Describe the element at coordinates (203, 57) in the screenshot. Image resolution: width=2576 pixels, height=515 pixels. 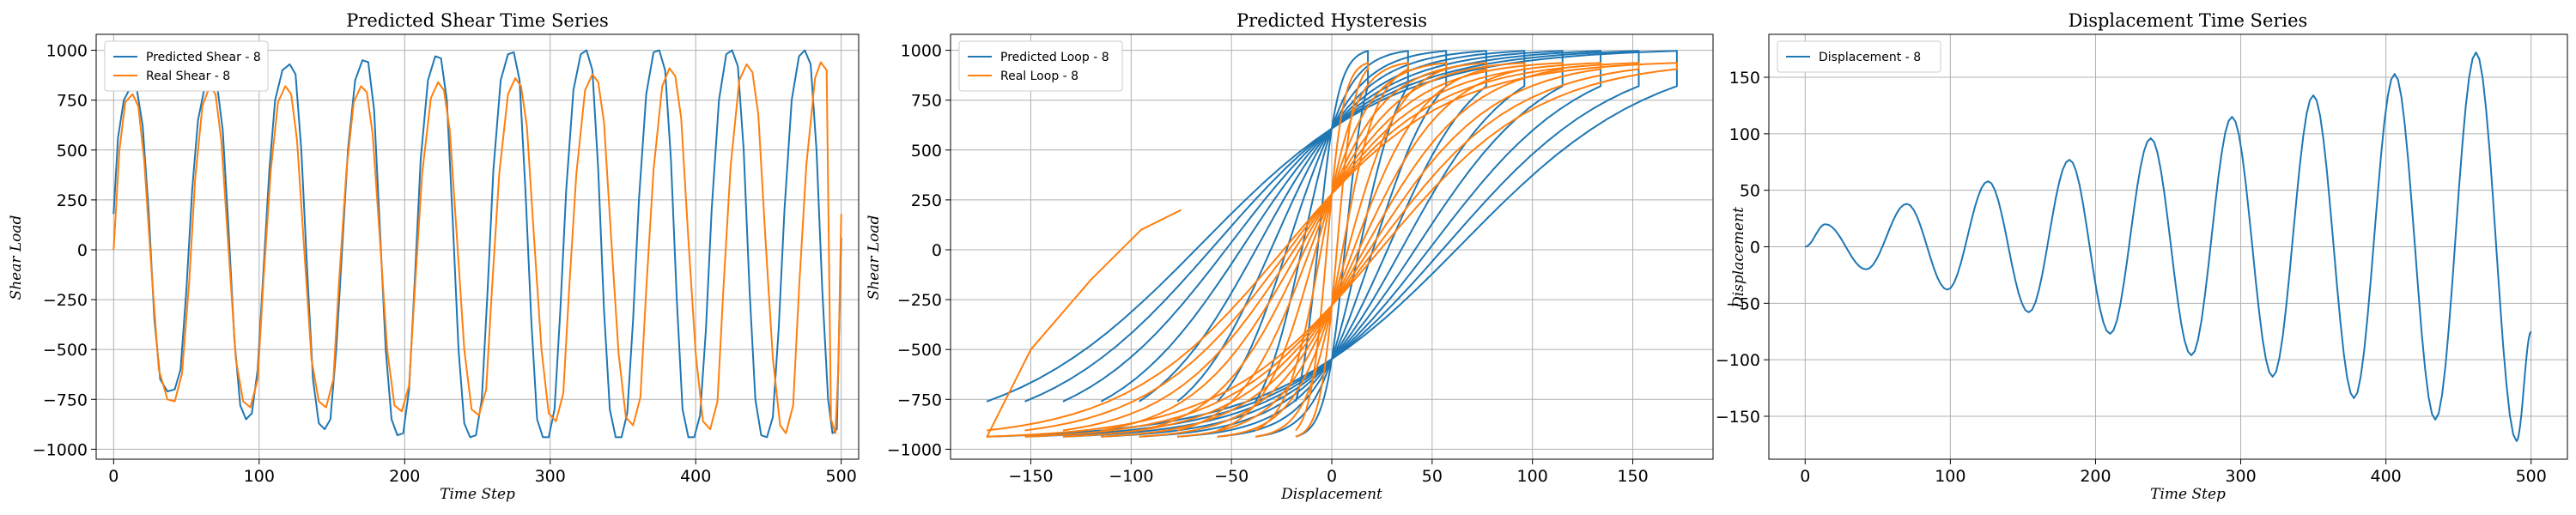
I see `legend-entry: Predicted Shear - 8` at that location.